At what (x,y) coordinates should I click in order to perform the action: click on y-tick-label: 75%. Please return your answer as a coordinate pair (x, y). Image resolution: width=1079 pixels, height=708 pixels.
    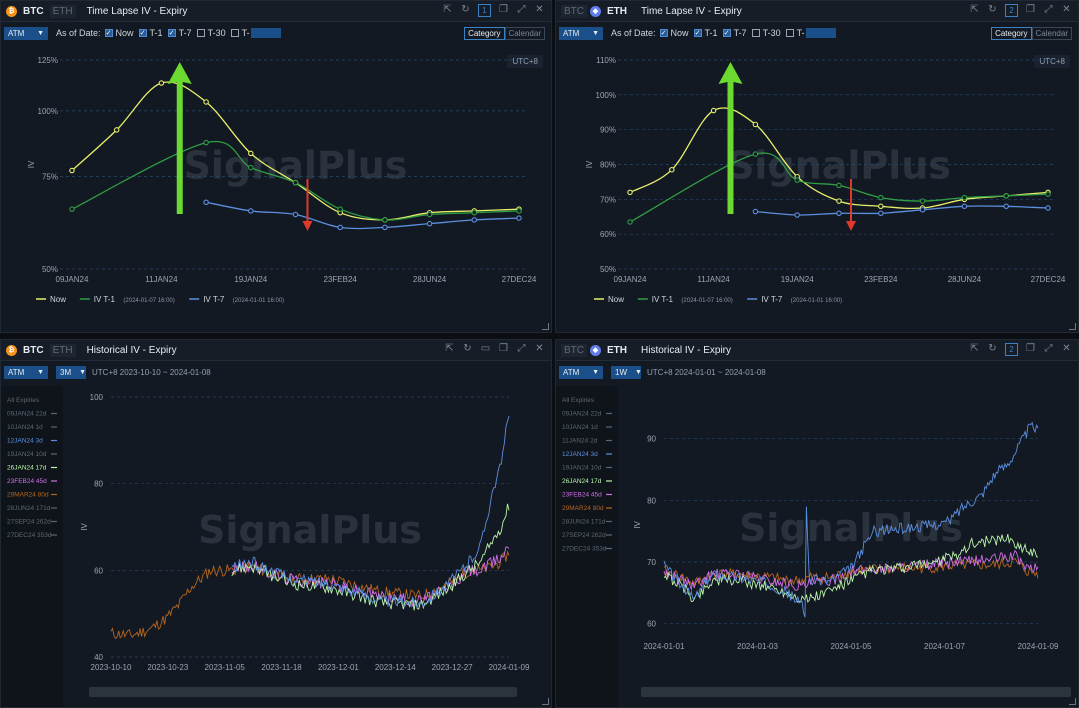
    Looking at the image, I should click on (50, 177).